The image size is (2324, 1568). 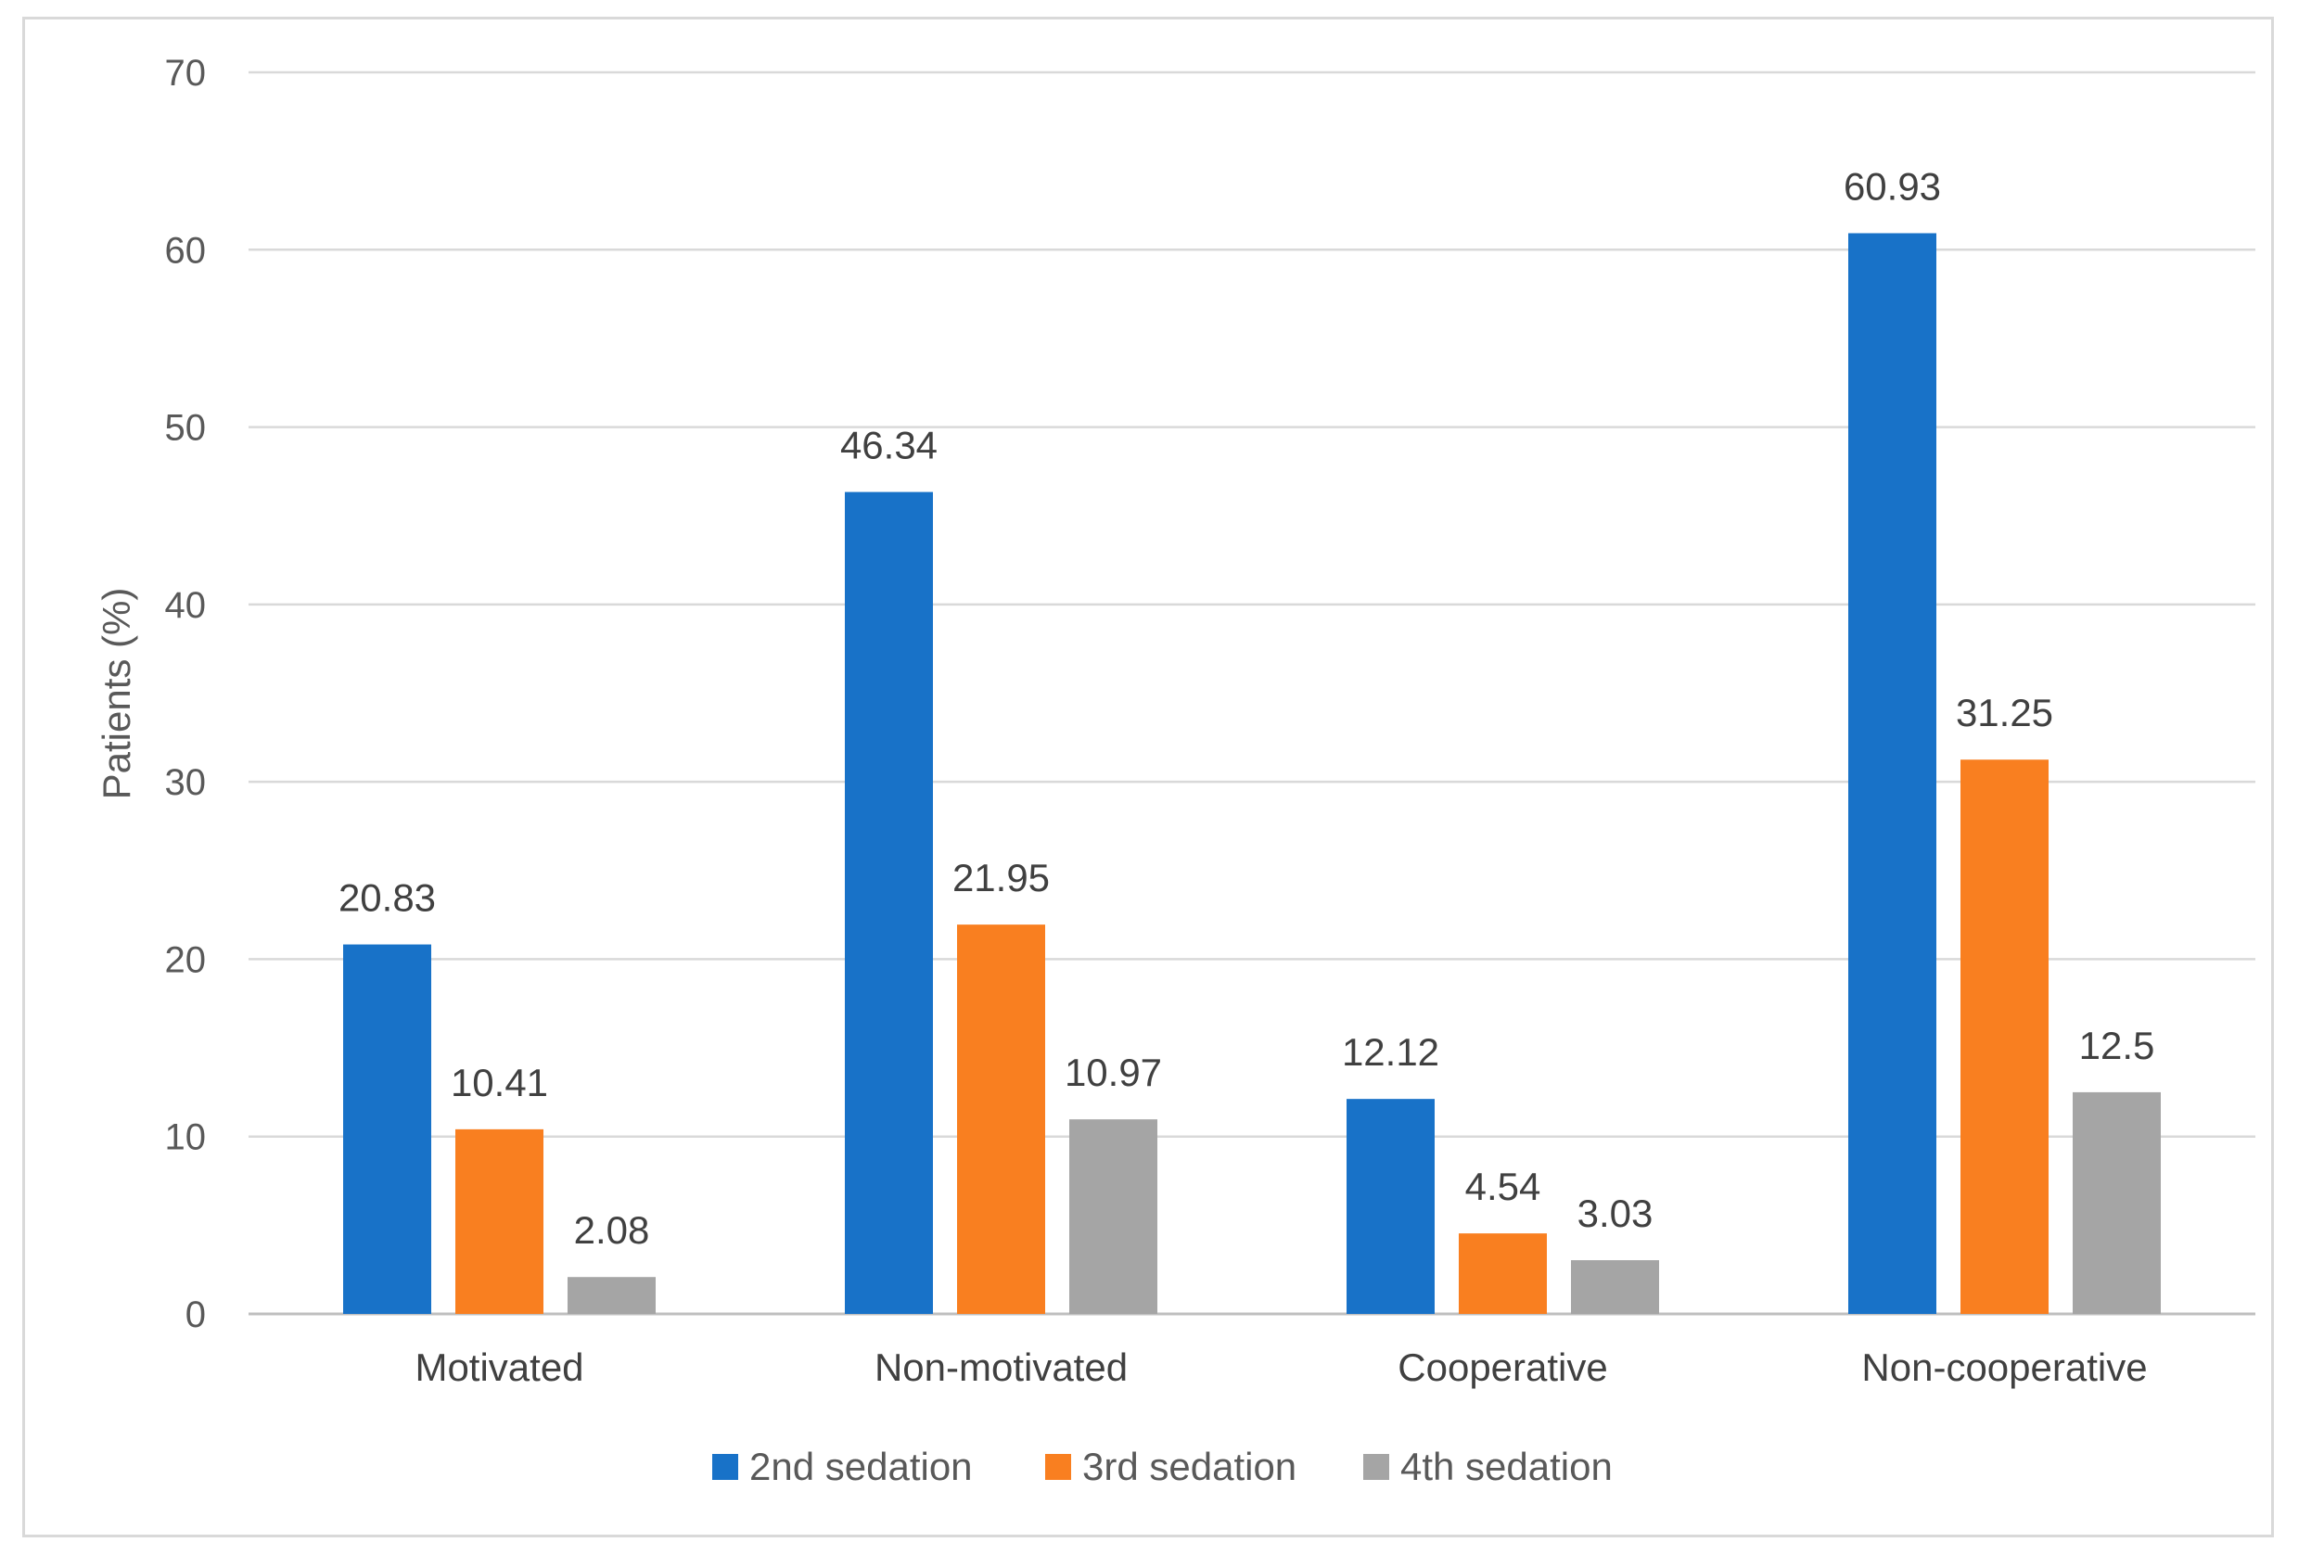 I want to click on category-label: Cooperative, so click(x=1503, y=1367).